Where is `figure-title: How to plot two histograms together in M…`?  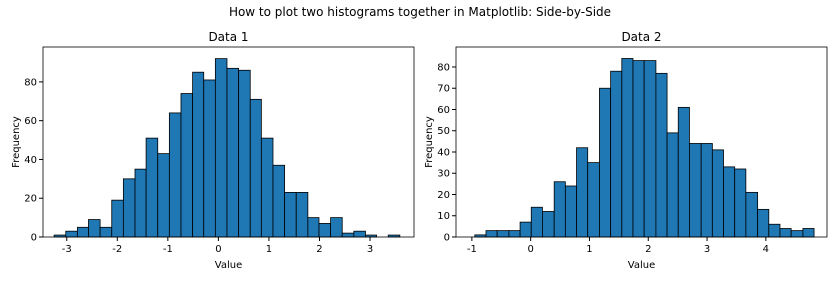 figure-title: How to plot two histograms together in M… is located at coordinates (420, 12).